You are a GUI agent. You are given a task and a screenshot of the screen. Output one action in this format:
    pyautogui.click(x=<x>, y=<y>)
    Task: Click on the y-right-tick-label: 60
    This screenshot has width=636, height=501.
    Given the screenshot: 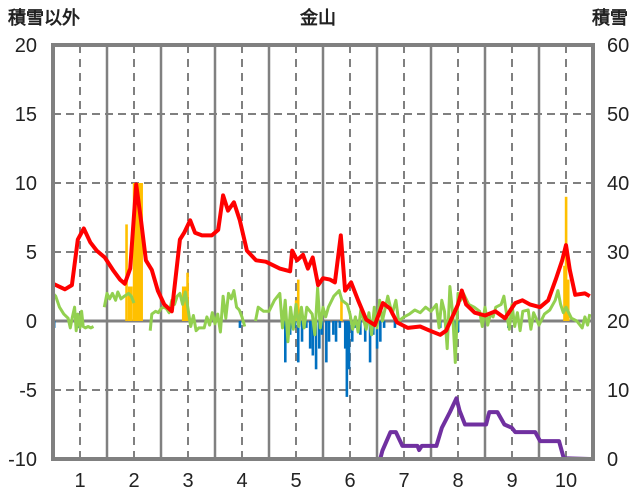 What is the action you would take?
    pyautogui.click(x=618, y=46)
    